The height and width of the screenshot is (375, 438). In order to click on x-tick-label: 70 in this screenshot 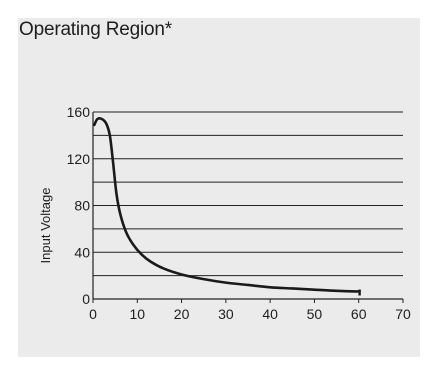, I will do `click(403, 314)`.